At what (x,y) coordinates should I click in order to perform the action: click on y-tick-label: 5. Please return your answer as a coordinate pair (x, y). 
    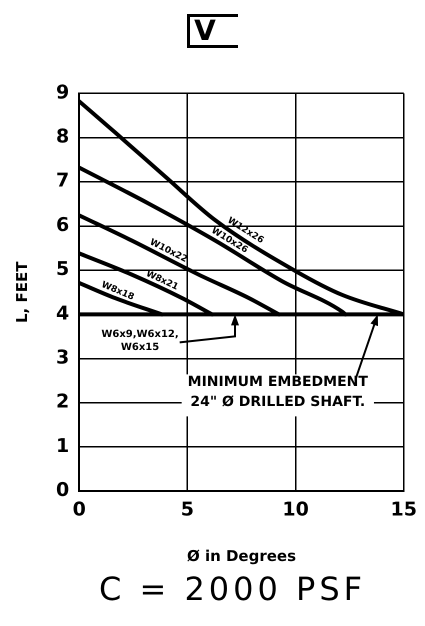
    Looking at the image, I should click on (63, 269).